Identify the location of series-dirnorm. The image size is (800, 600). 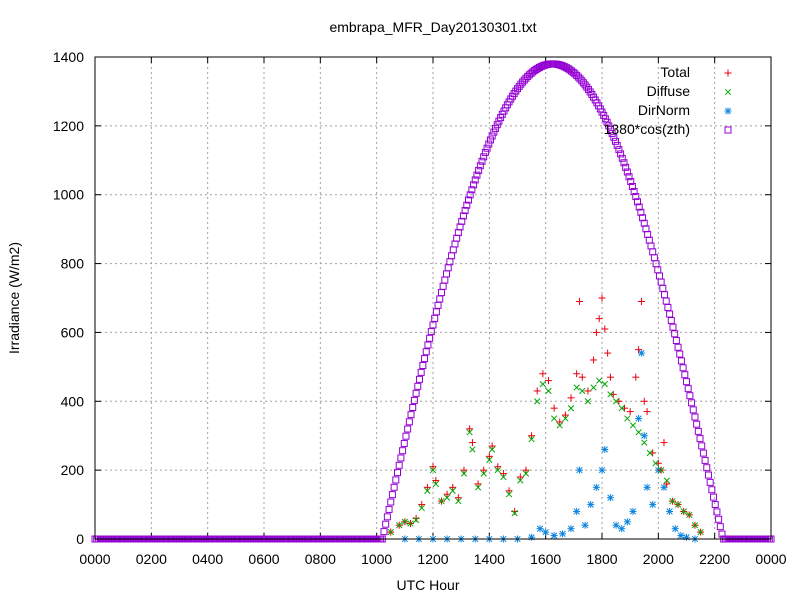
(550, 446).